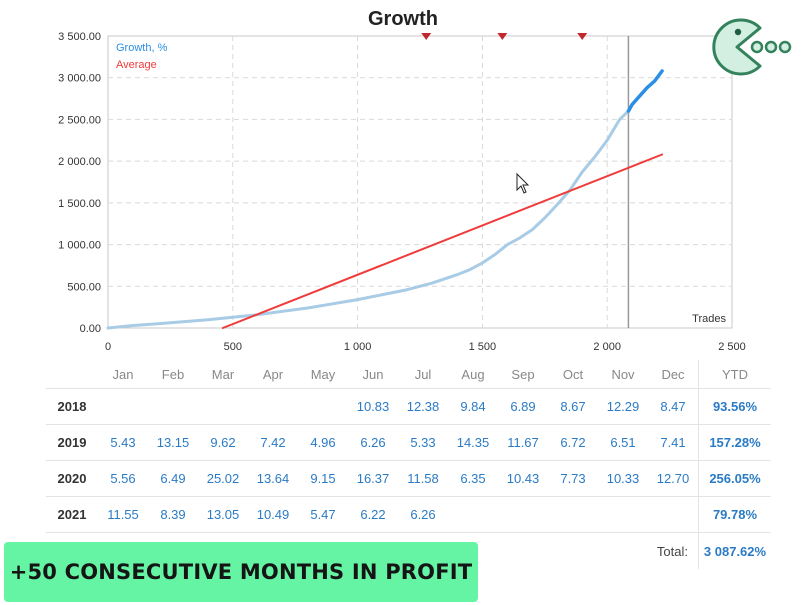 Image resolution: width=806 pixels, height=605 pixels. What do you see at coordinates (473, 442) in the screenshot?
I see `month-return-cell: 14.35` at bounding box center [473, 442].